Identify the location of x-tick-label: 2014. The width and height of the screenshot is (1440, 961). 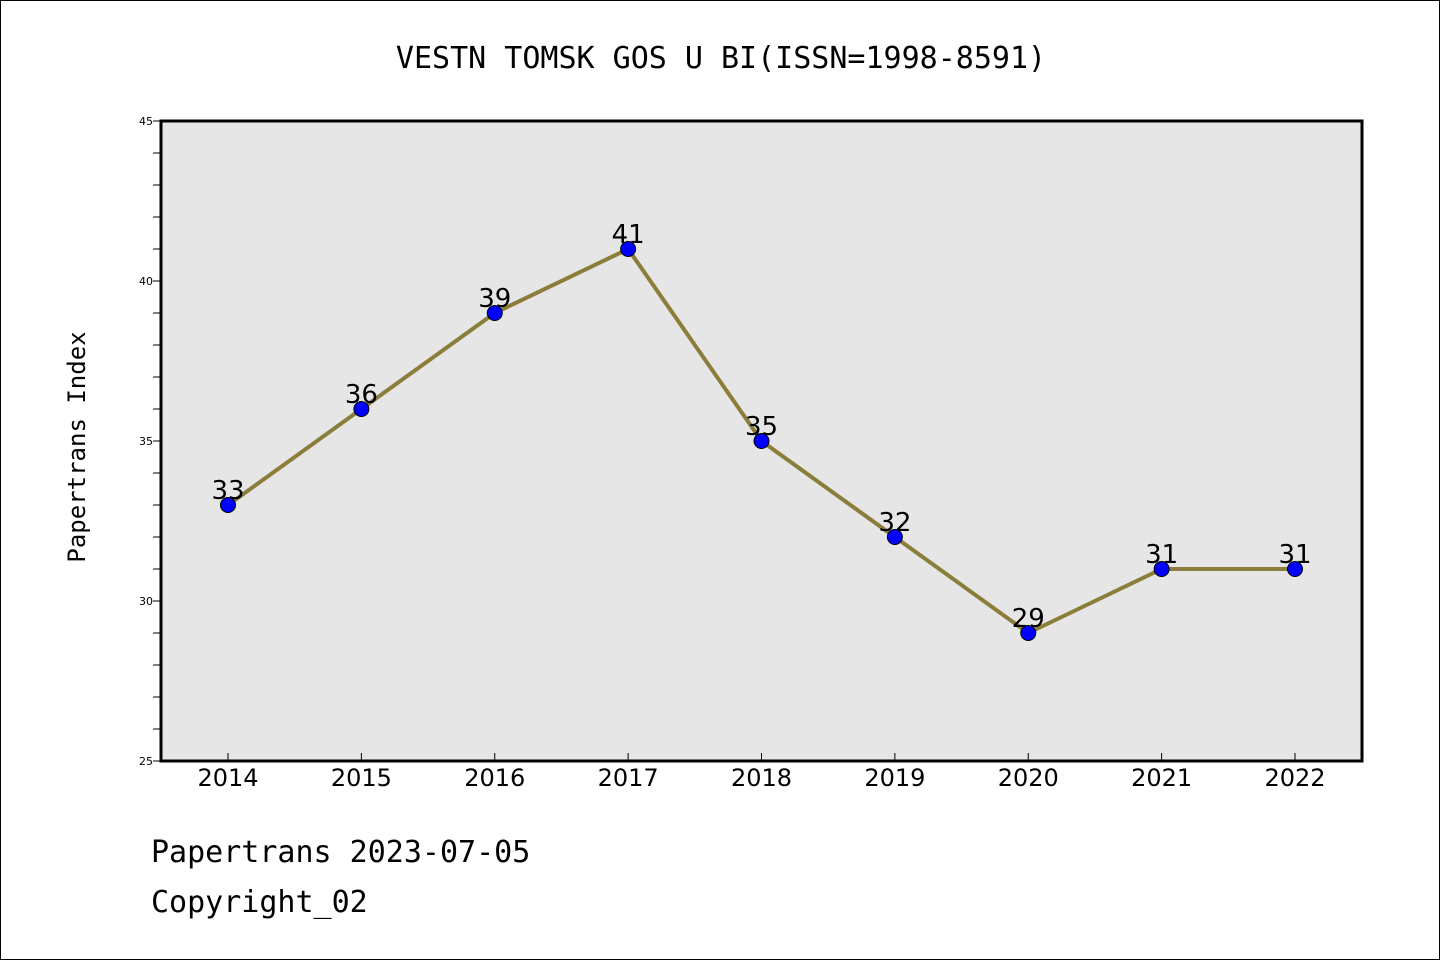
(227, 778).